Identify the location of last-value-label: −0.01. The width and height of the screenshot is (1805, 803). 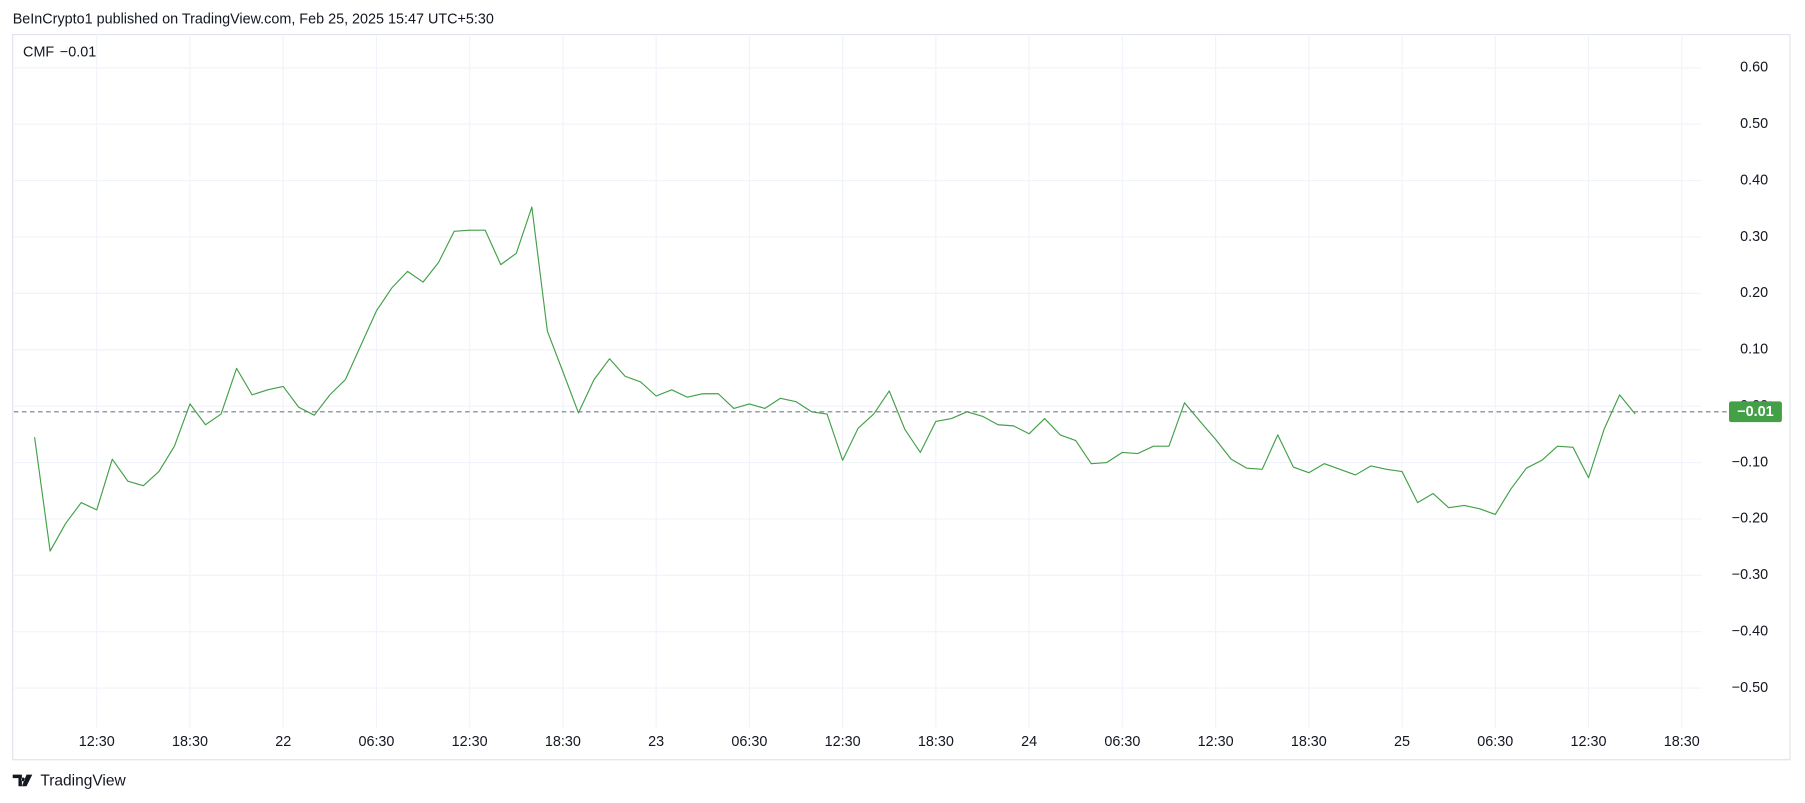
(1755, 412).